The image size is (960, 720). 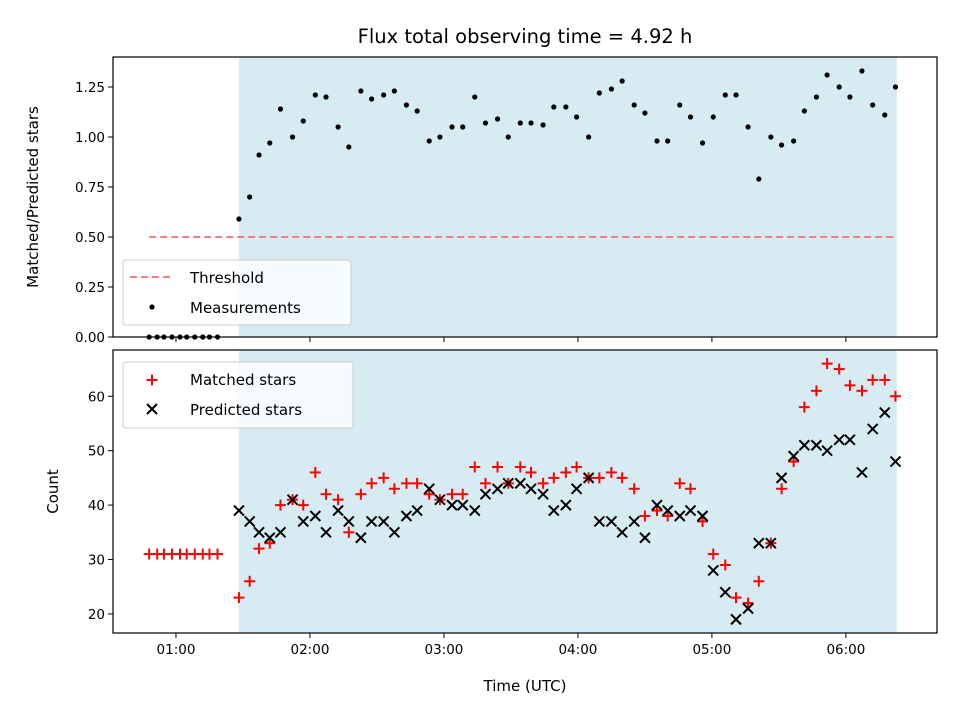 I want to click on x-tick-label: 03:00, so click(x=443, y=650).